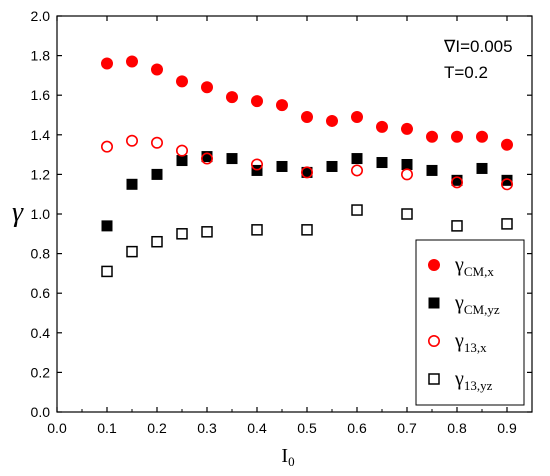 The image size is (550, 476). Describe the element at coordinates (157, 428) in the screenshot. I see `x-tick-label: 0.2` at that location.